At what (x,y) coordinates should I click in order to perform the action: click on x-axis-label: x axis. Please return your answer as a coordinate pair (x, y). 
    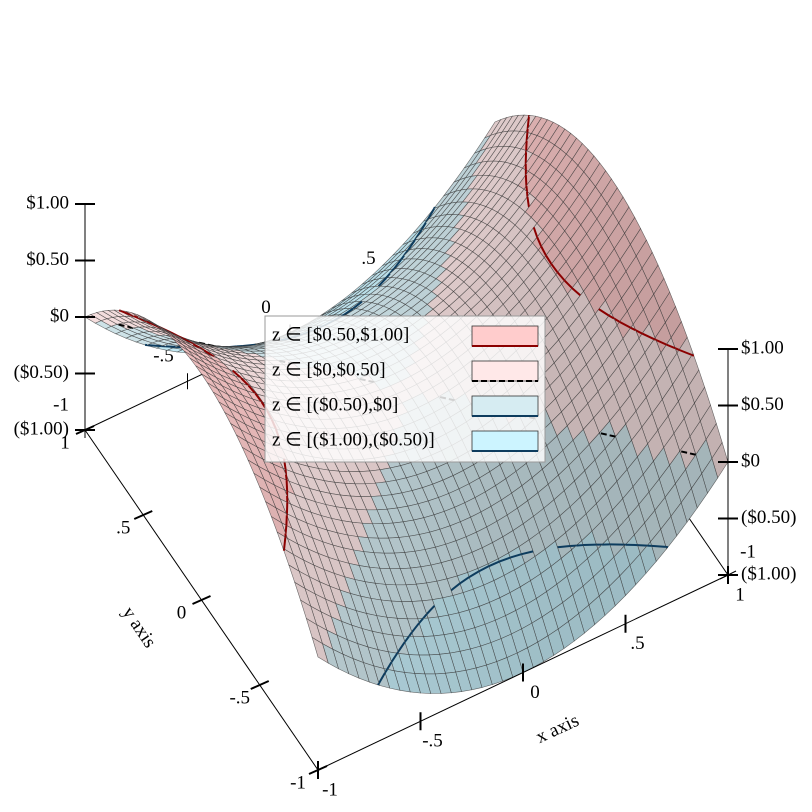
    Looking at the image, I should click on (558, 729).